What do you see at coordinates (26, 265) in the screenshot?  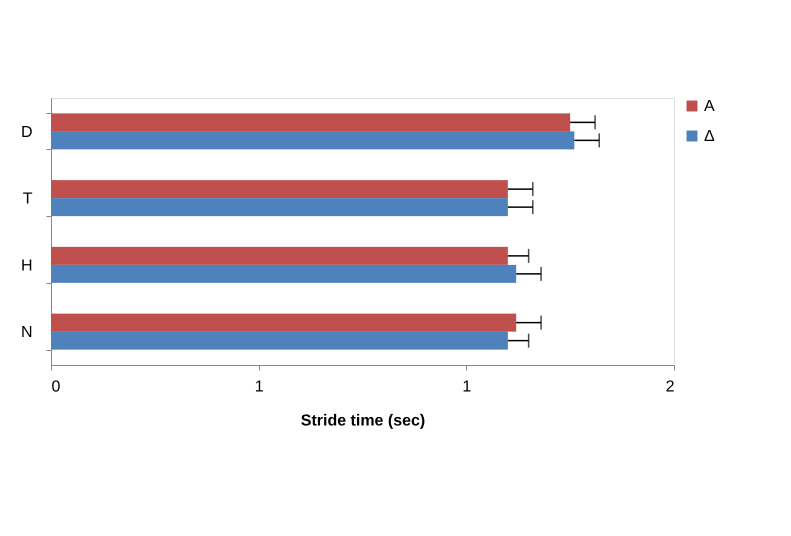 I see `y-tick-label: H` at bounding box center [26, 265].